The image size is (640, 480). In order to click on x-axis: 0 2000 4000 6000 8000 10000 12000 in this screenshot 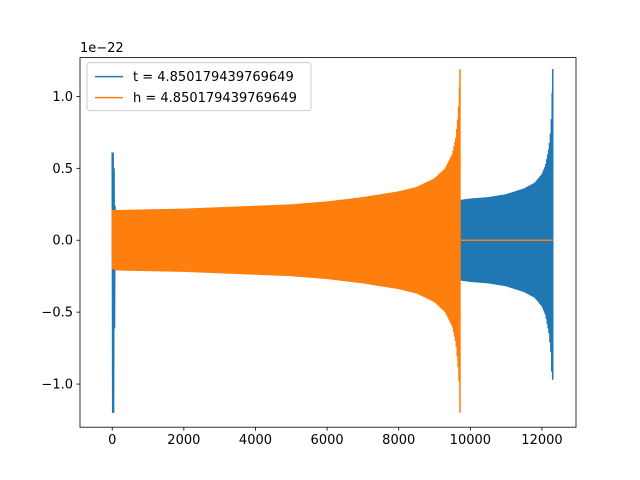, I will do `click(335, 437)`.